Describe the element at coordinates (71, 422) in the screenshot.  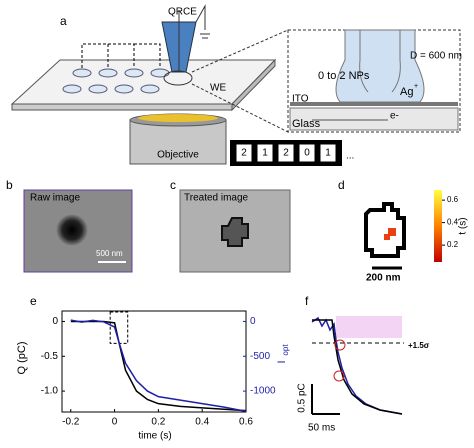
I see `x-tick-label: -0.2` at that location.